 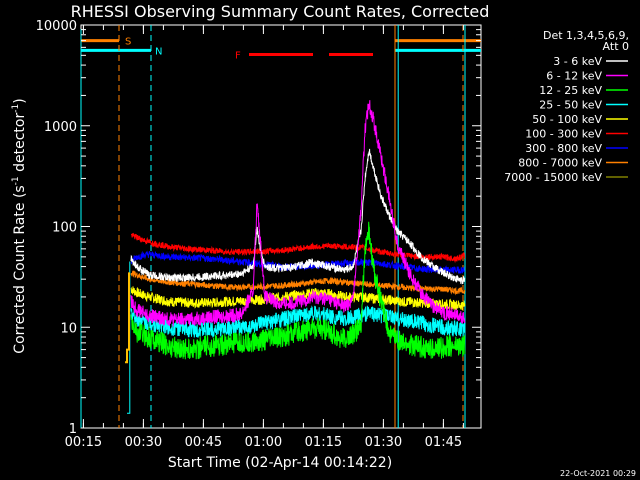 I want to click on x-tick-label: 00:30, so click(x=143, y=442).